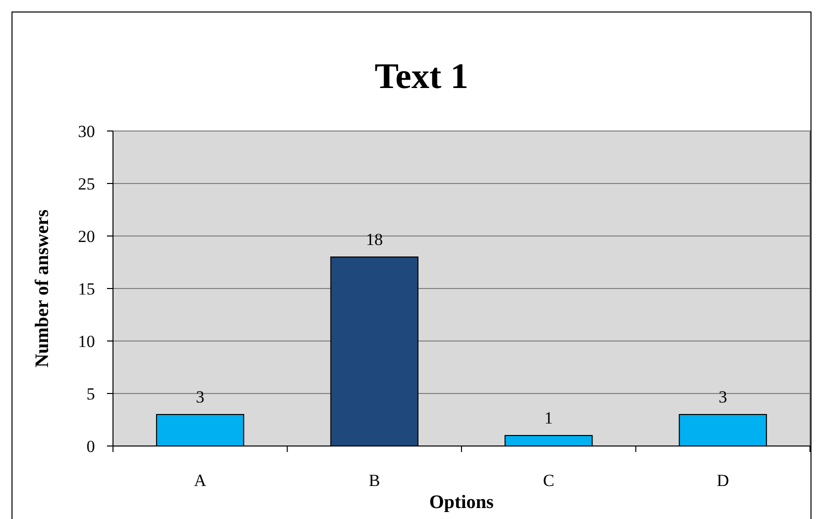 This screenshot has width=822, height=519. I want to click on y-tick-label: 15, so click(86, 288).